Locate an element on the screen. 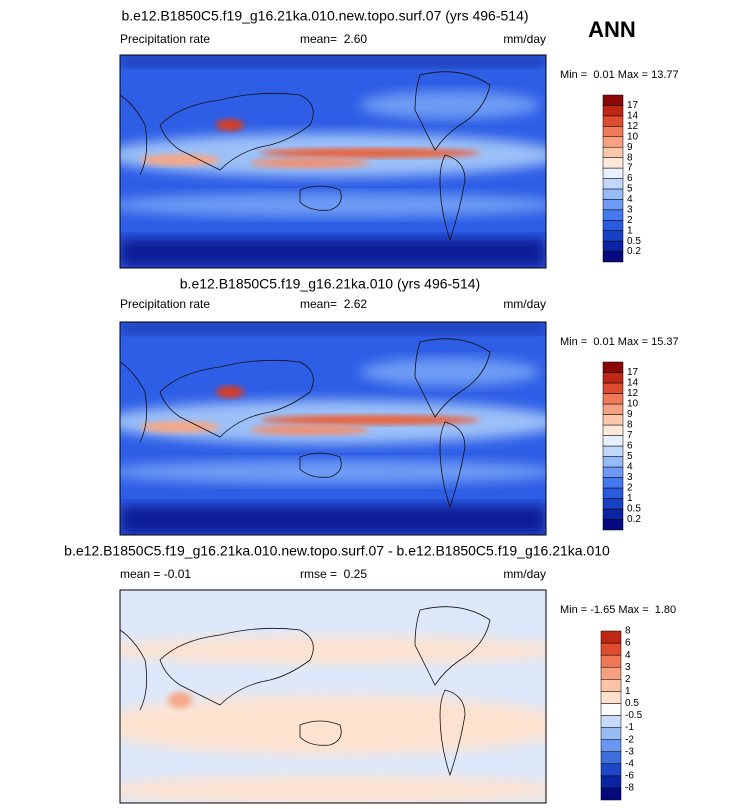 This screenshot has width=733, height=809. pos-band2 is located at coordinates (333, 650).